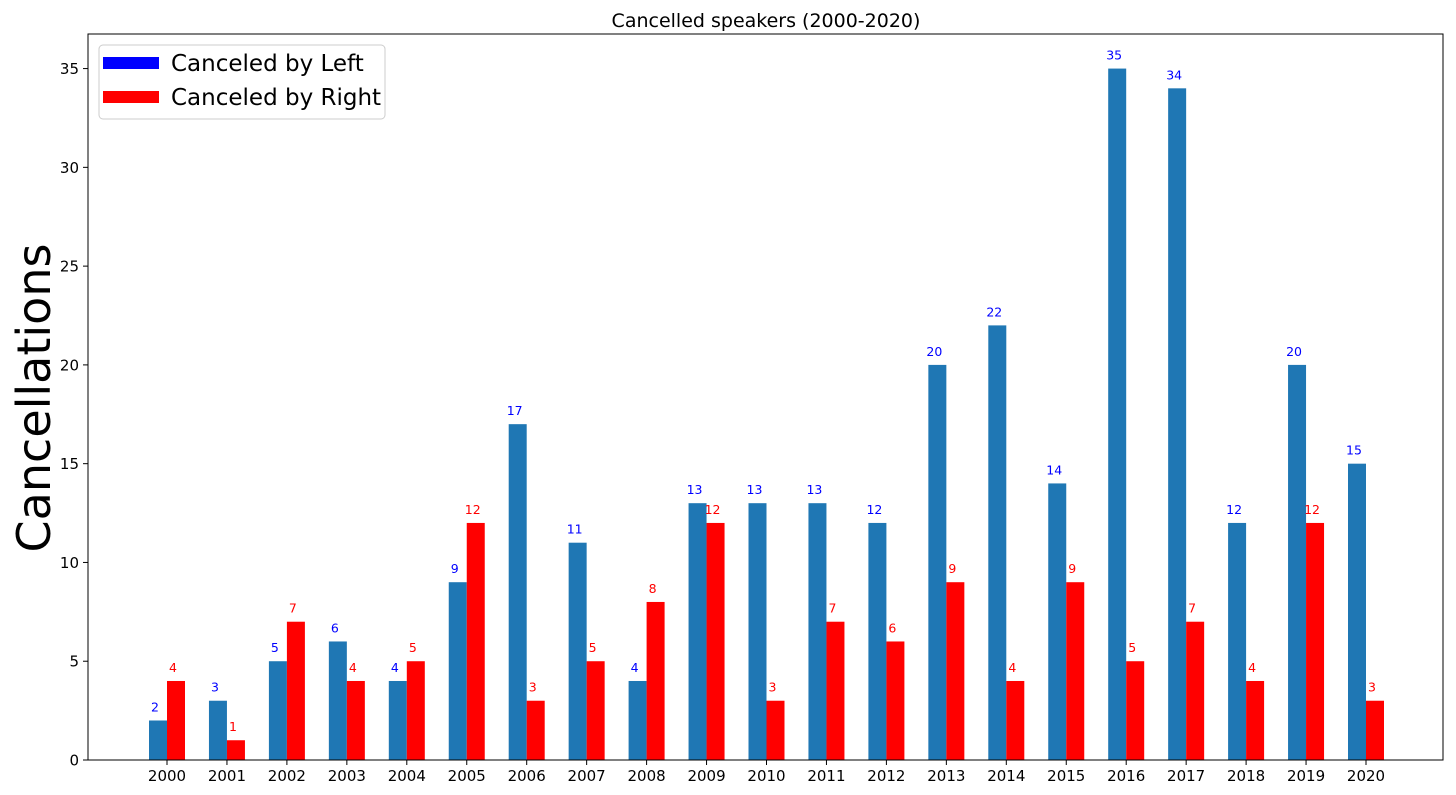  What do you see at coordinates (1135, 710) in the screenshot?
I see `bar-right-2016` at bounding box center [1135, 710].